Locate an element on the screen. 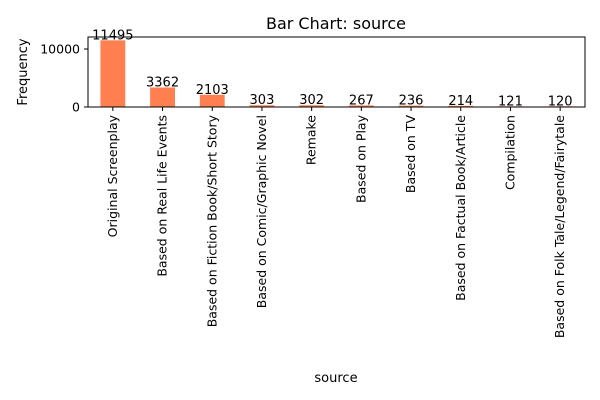  data-label: 121 is located at coordinates (510, 101).